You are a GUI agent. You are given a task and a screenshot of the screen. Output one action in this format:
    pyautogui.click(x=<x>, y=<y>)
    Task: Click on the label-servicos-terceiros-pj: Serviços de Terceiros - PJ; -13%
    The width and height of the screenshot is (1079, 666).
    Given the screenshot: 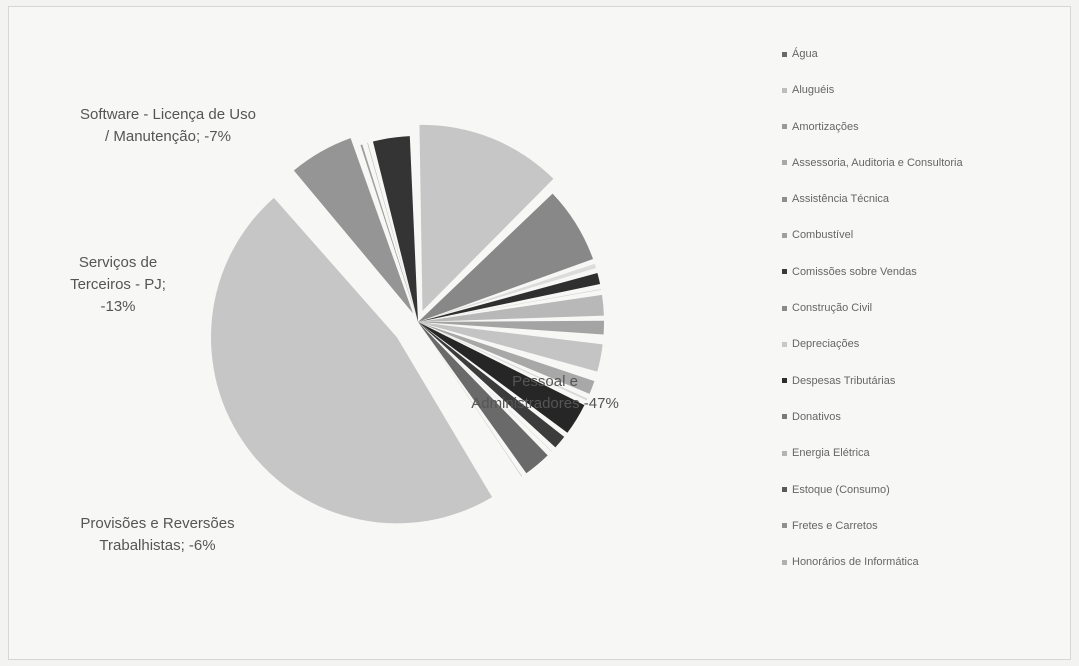 What is the action you would take?
    pyautogui.click(x=118, y=284)
    